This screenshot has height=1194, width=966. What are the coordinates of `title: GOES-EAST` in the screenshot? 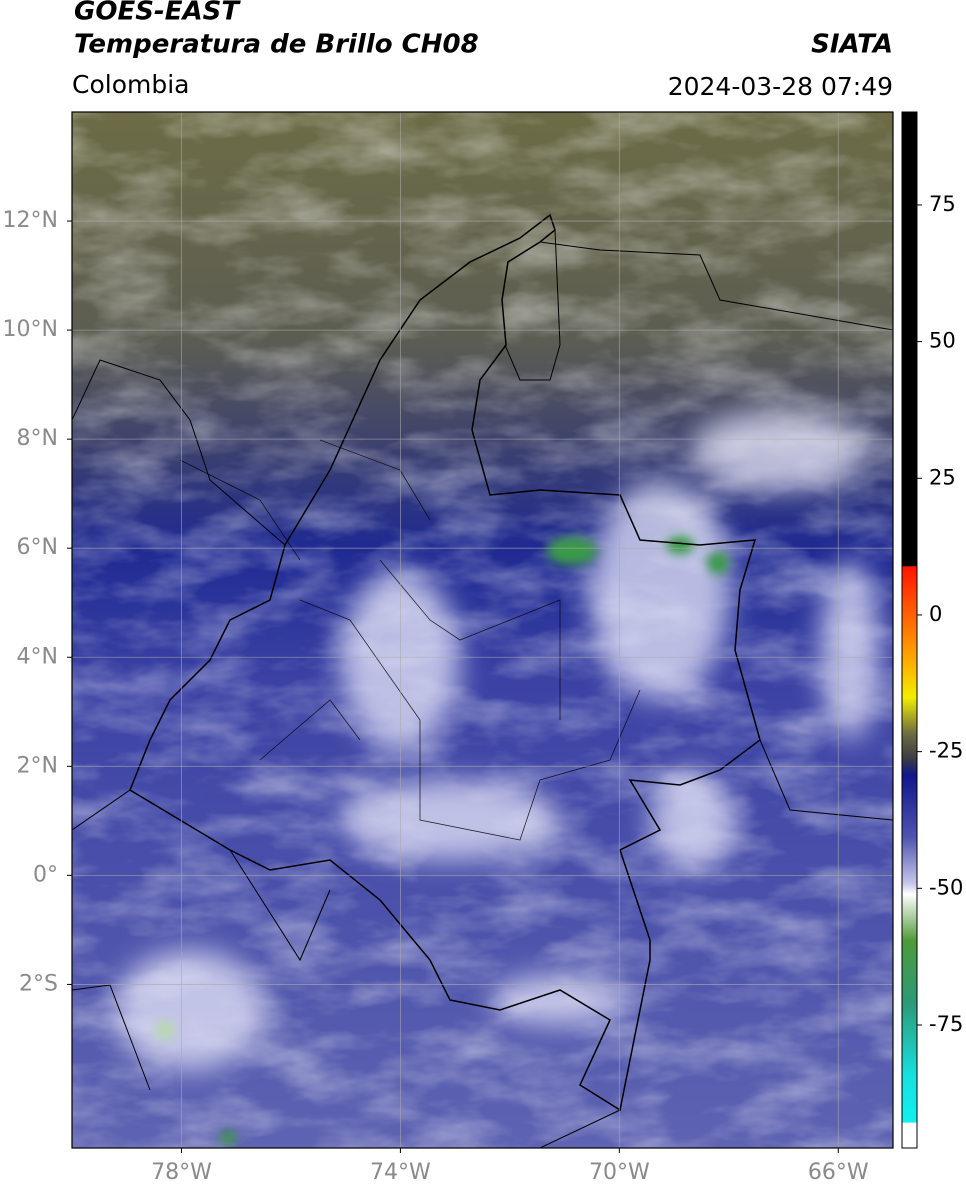 It's located at (157, 13).